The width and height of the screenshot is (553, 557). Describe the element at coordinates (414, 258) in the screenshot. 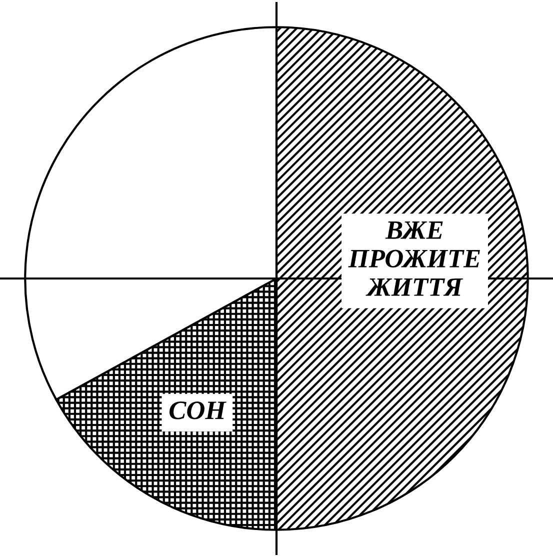

I see `slice-label: ВЖЕ ПРОЖИТЕ ЖИТТЯ` at that location.